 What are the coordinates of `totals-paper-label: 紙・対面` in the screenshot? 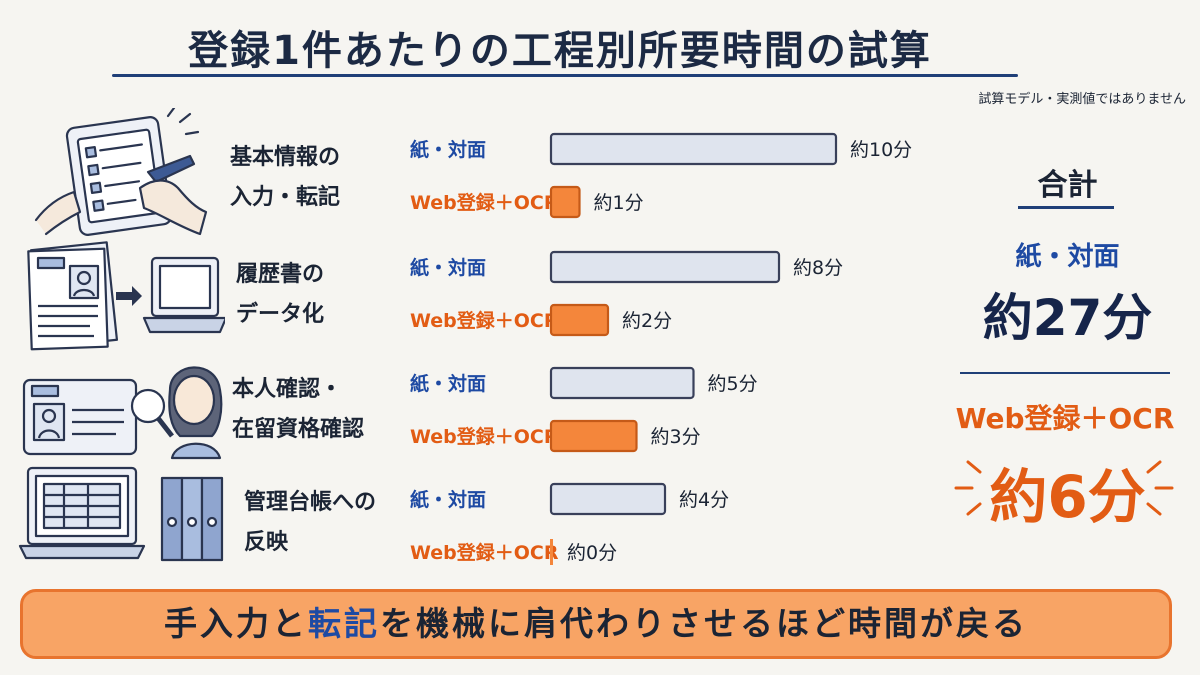 It's located at (1067, 257).